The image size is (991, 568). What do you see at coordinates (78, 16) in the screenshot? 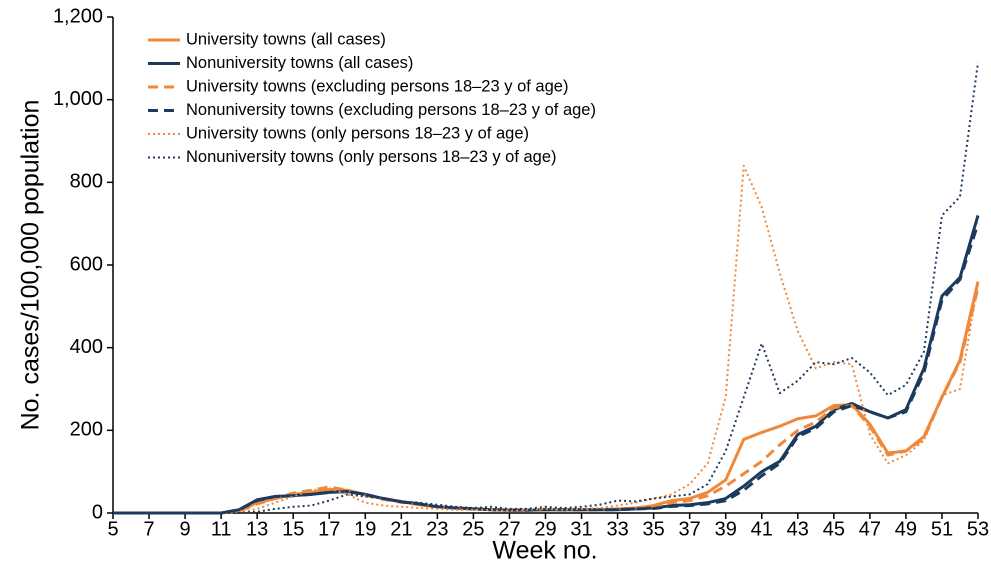
I see `y-tick-label: 1,200` at bounding box center [78, 16].